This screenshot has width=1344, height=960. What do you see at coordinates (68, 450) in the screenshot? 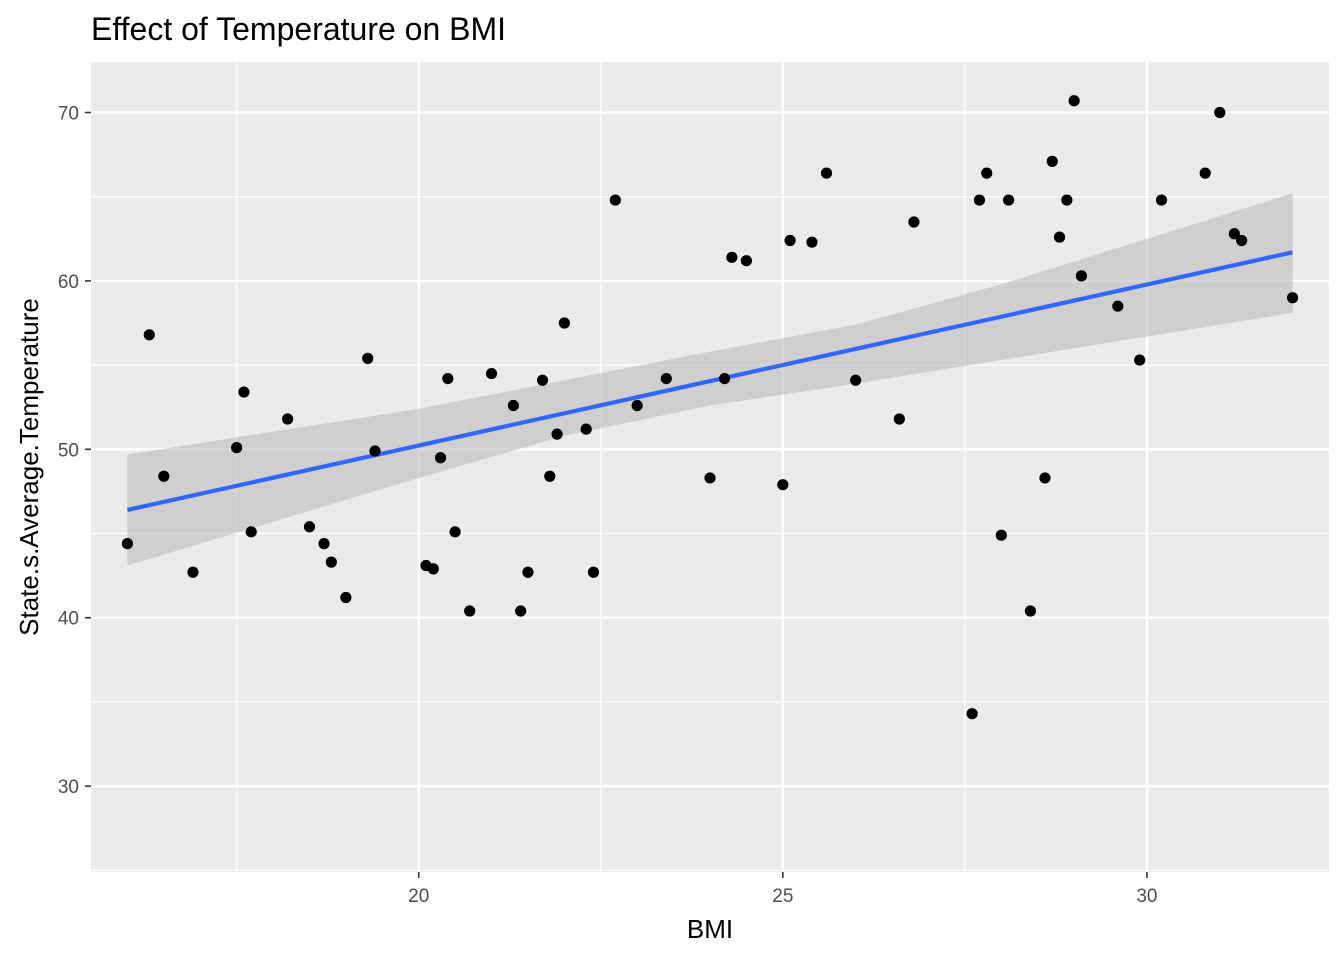
I see `y-tick-label: 50` at bounding box center [68, 450].